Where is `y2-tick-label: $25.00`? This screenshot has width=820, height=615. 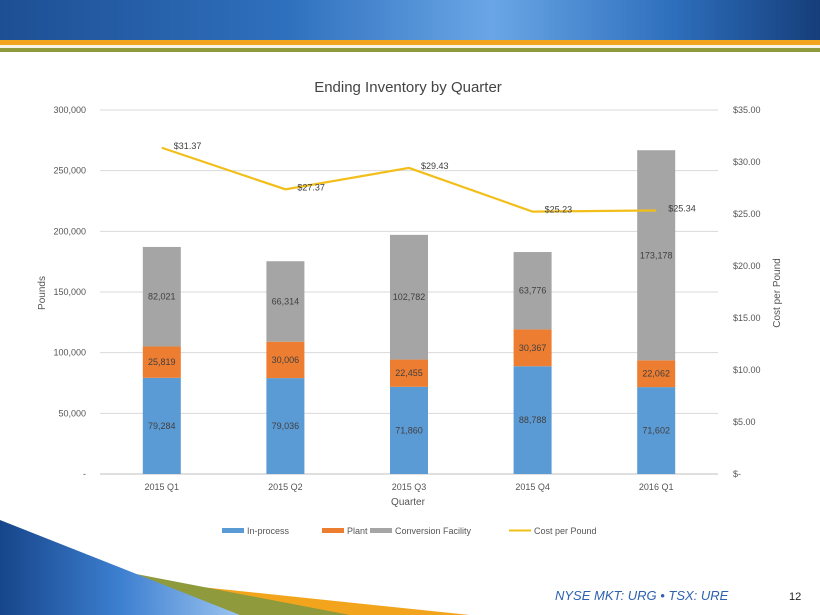
y2-tick-label: $25.00 is located at coordinates (747, 214).